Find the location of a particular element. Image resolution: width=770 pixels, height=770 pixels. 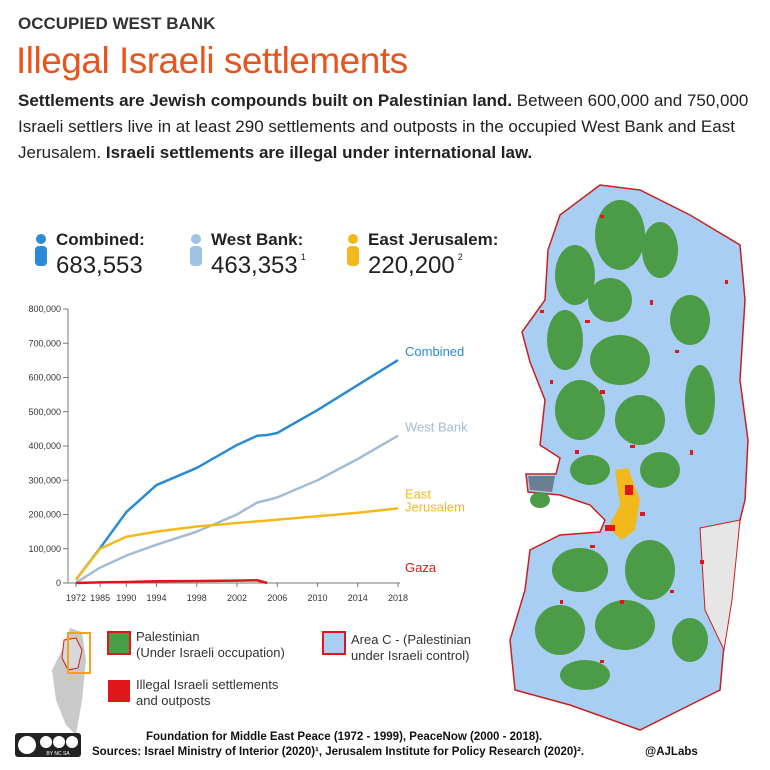

license: BY NC SA is located at coordinates (58, 754).